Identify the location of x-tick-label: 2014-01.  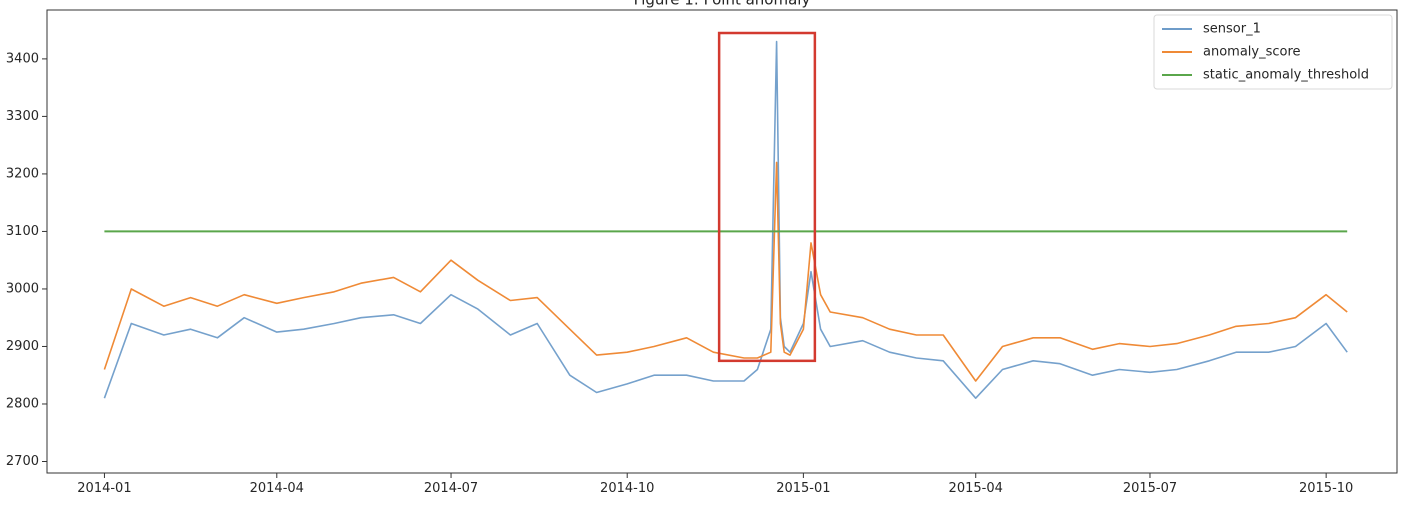
(104, 488).